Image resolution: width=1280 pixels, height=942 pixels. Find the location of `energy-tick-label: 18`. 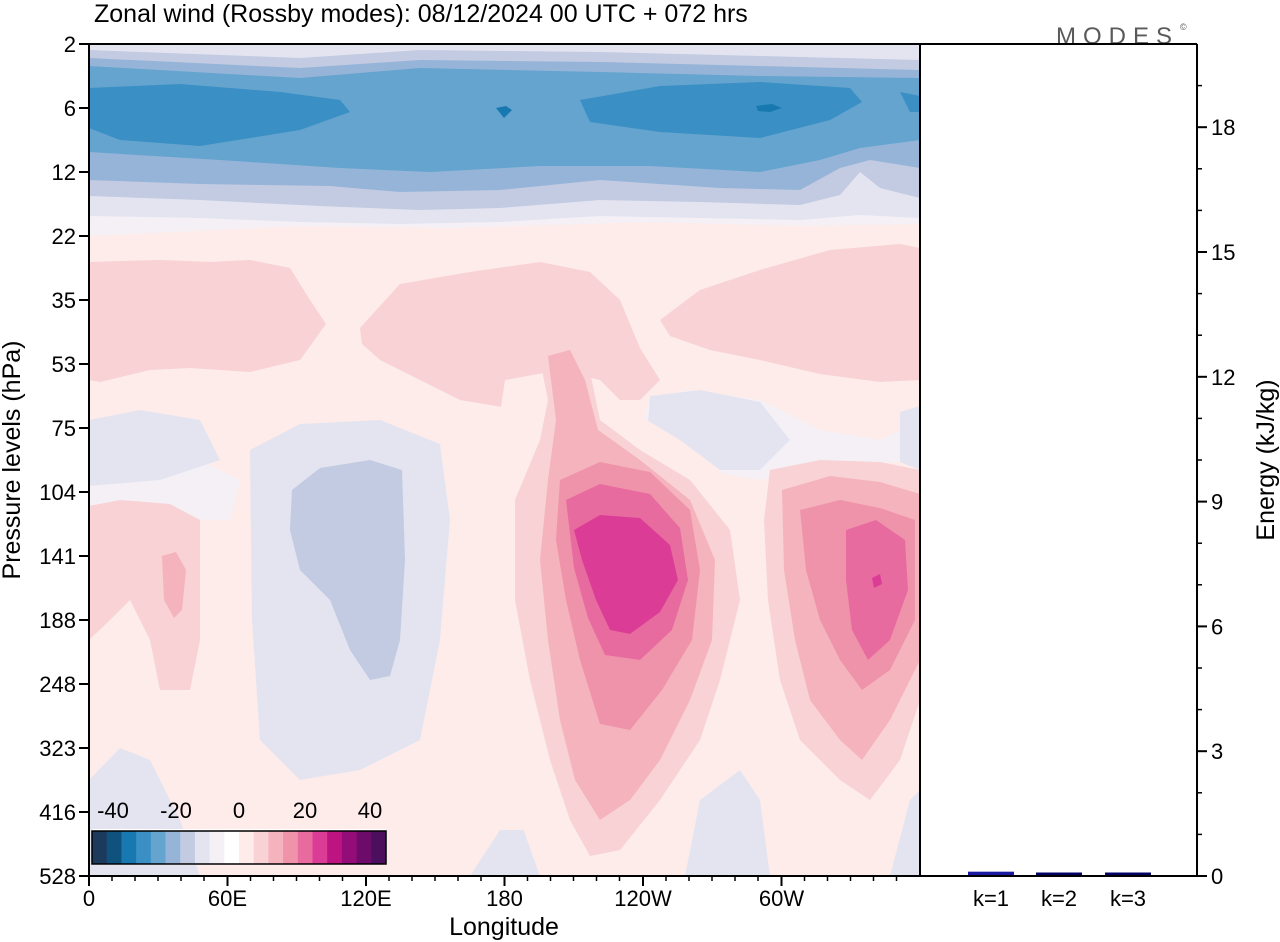

energy-tick-label: 18 is located at coordinates (1223, 127).